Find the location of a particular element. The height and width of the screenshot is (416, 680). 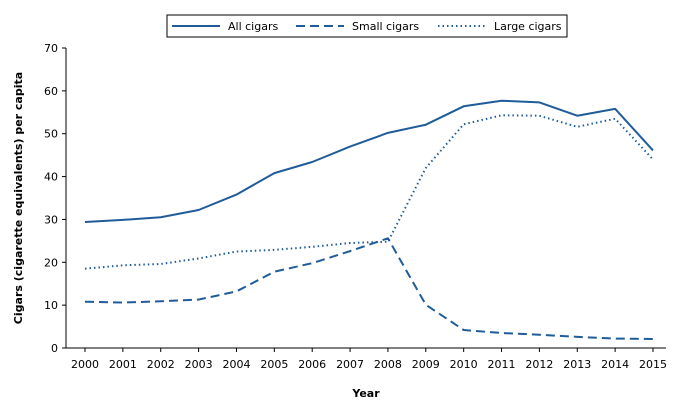

legend-label: All cigars is located at coordinates (253, 26).